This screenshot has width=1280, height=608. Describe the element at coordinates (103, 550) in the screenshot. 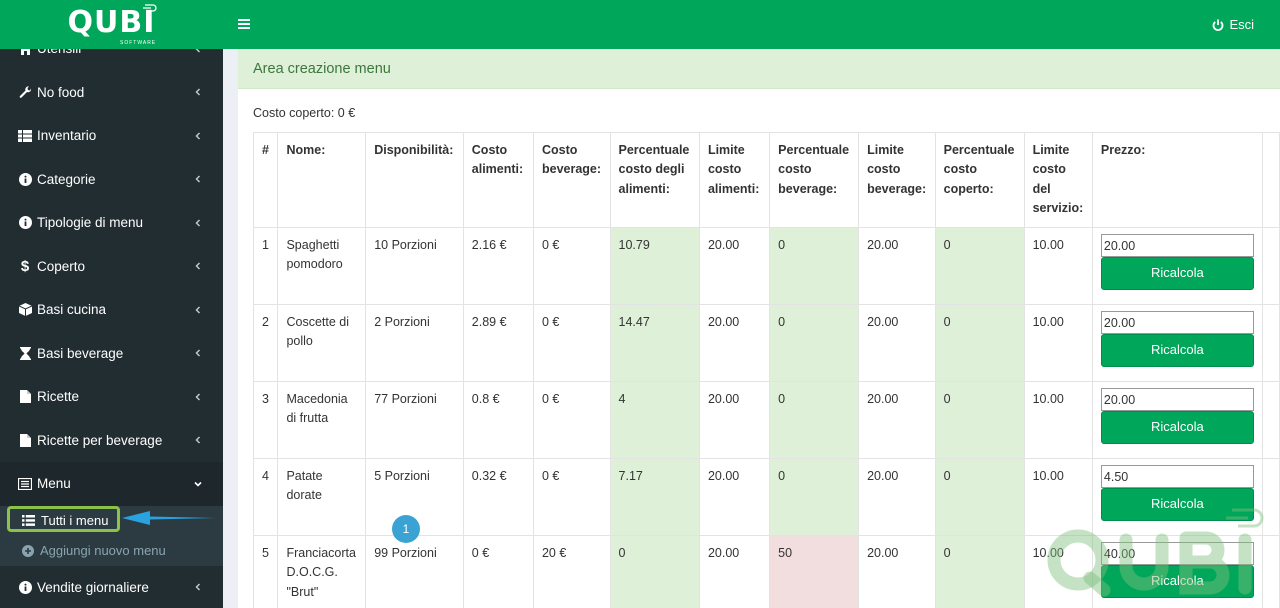

I see `submenu-item-label: Aggiungi nuovo menu` at that location.